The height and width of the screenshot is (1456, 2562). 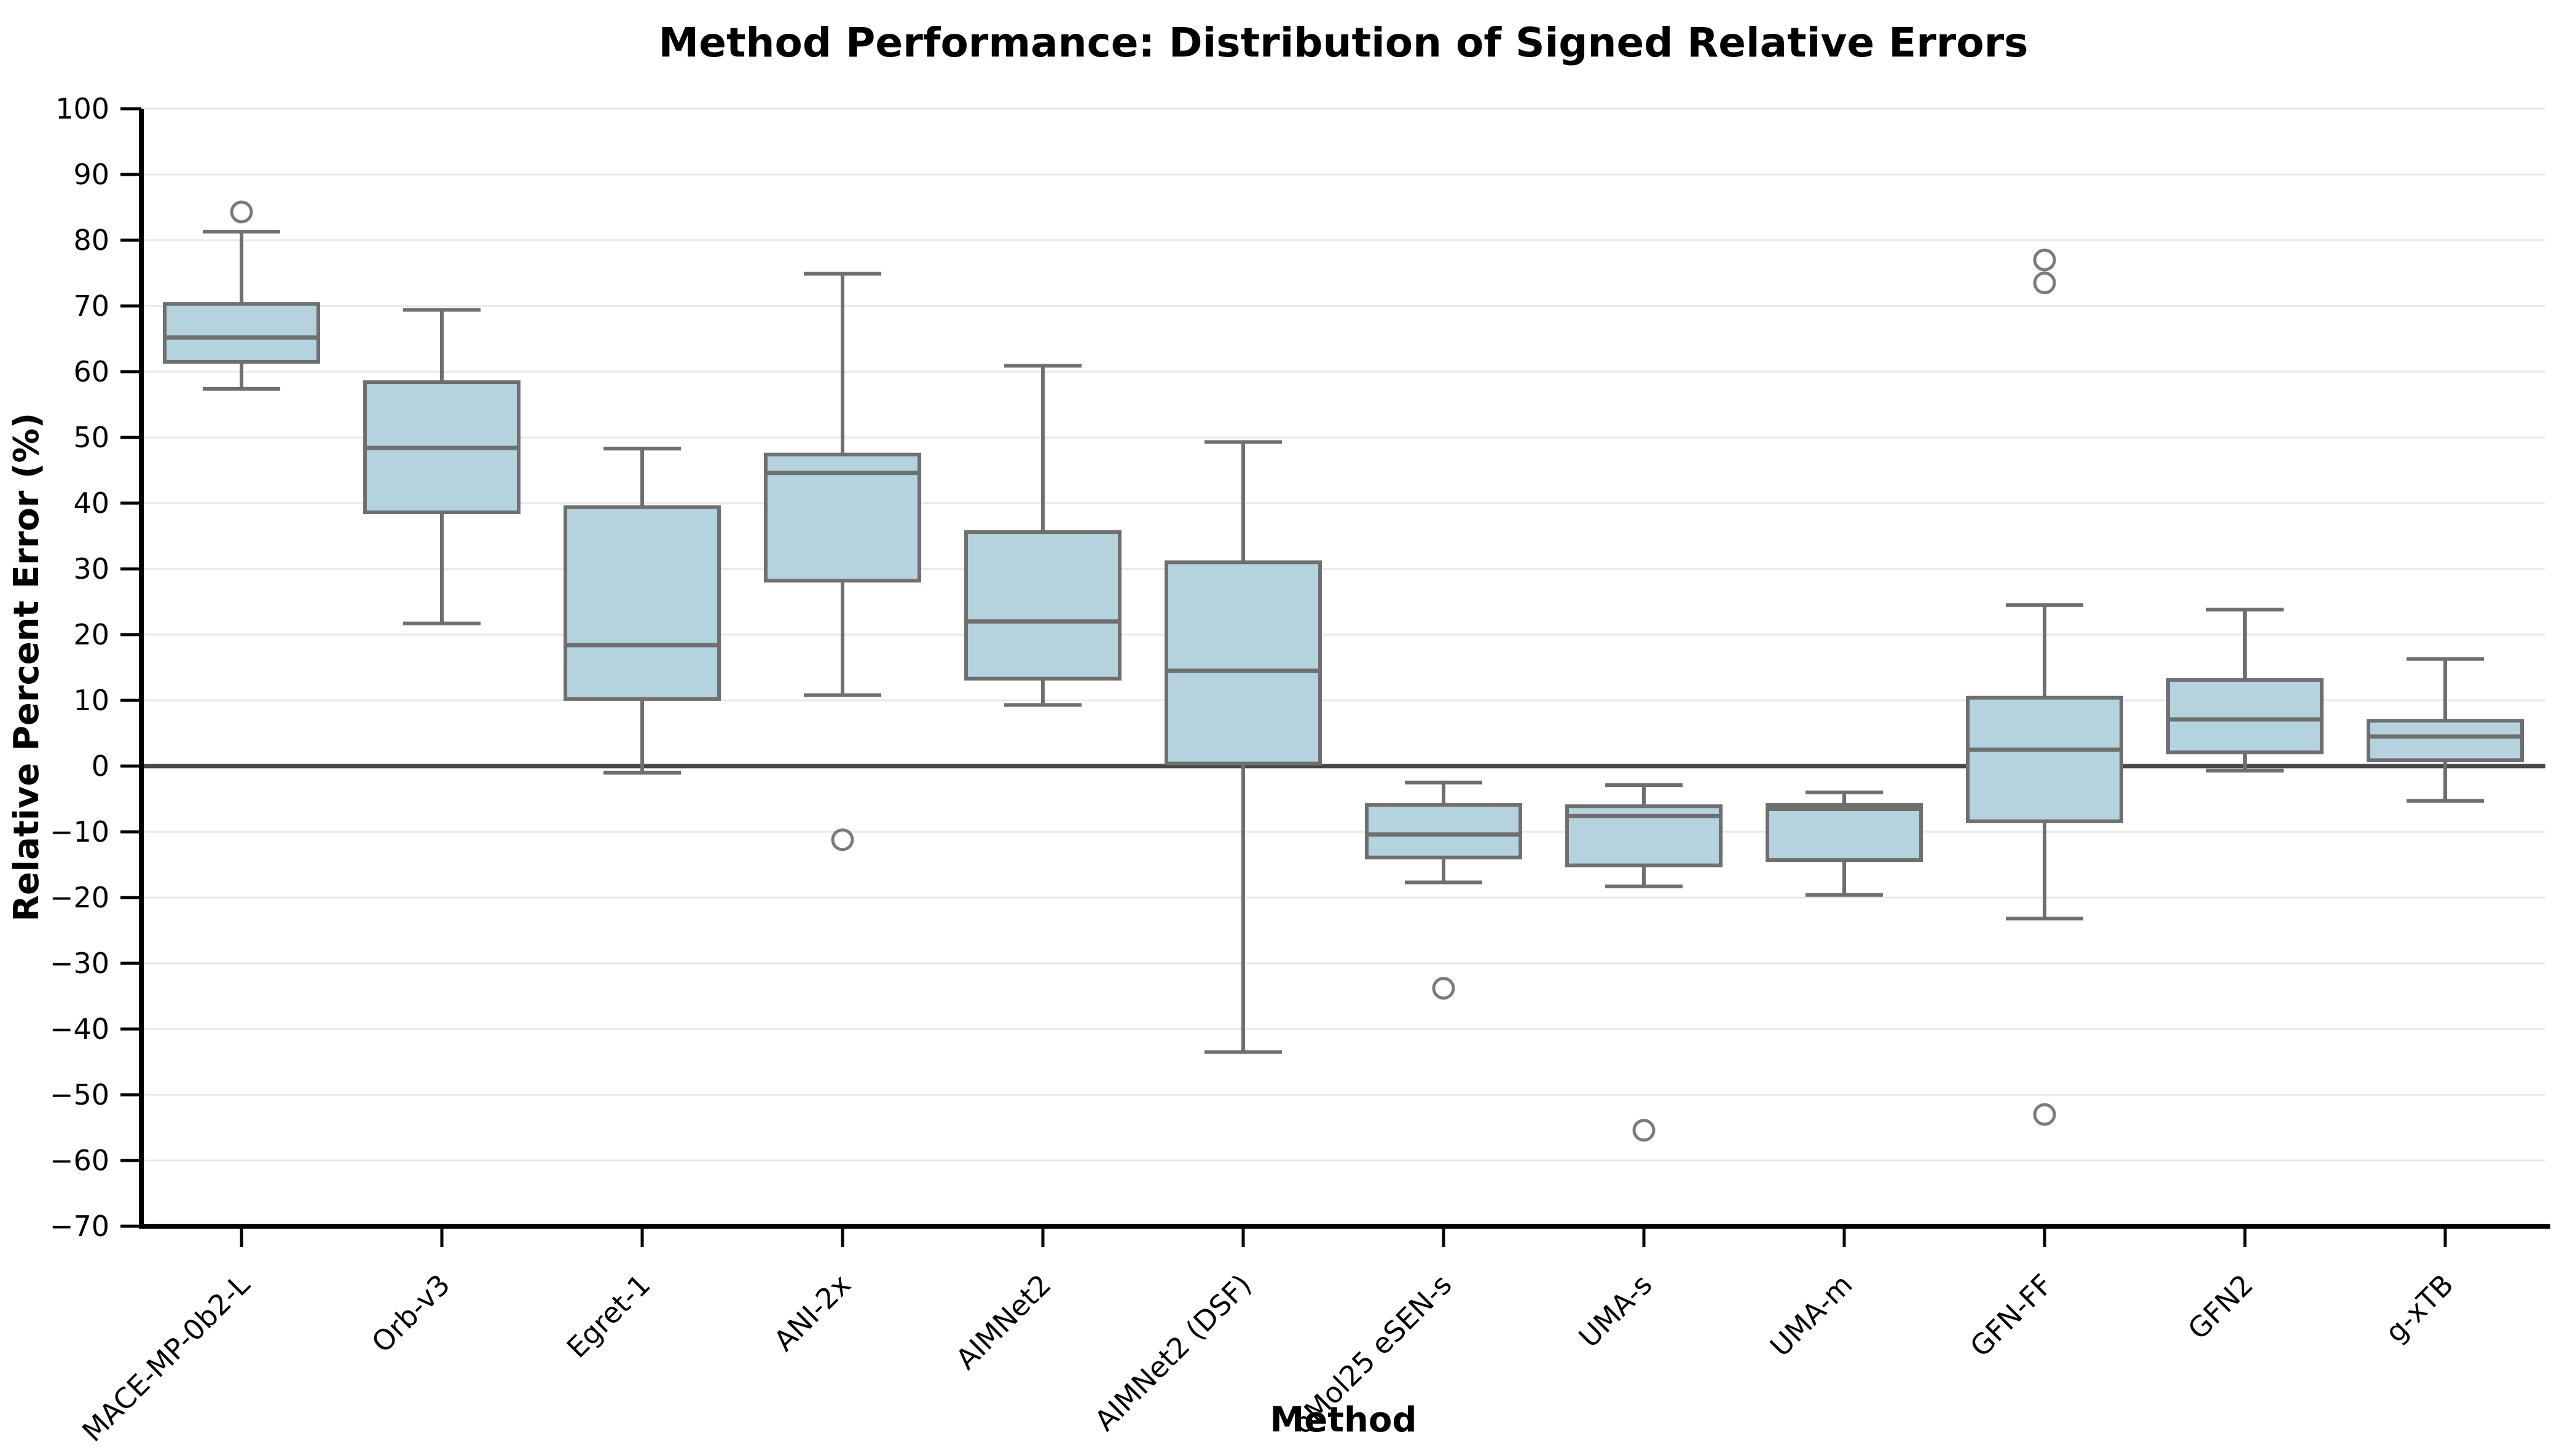 I want to click on y-tick-label: 10, so click(x=91, y=700).